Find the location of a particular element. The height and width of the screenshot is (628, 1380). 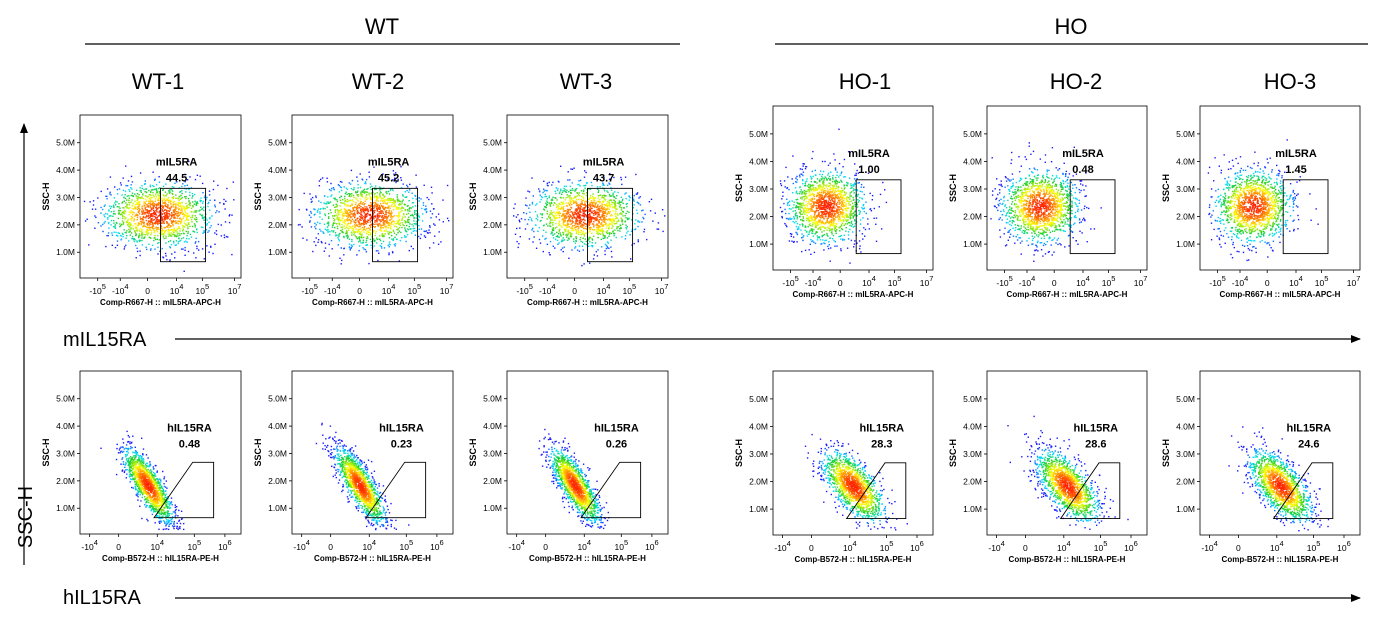

y-axis-label: SSC-H is located at coordinates (473, 196).